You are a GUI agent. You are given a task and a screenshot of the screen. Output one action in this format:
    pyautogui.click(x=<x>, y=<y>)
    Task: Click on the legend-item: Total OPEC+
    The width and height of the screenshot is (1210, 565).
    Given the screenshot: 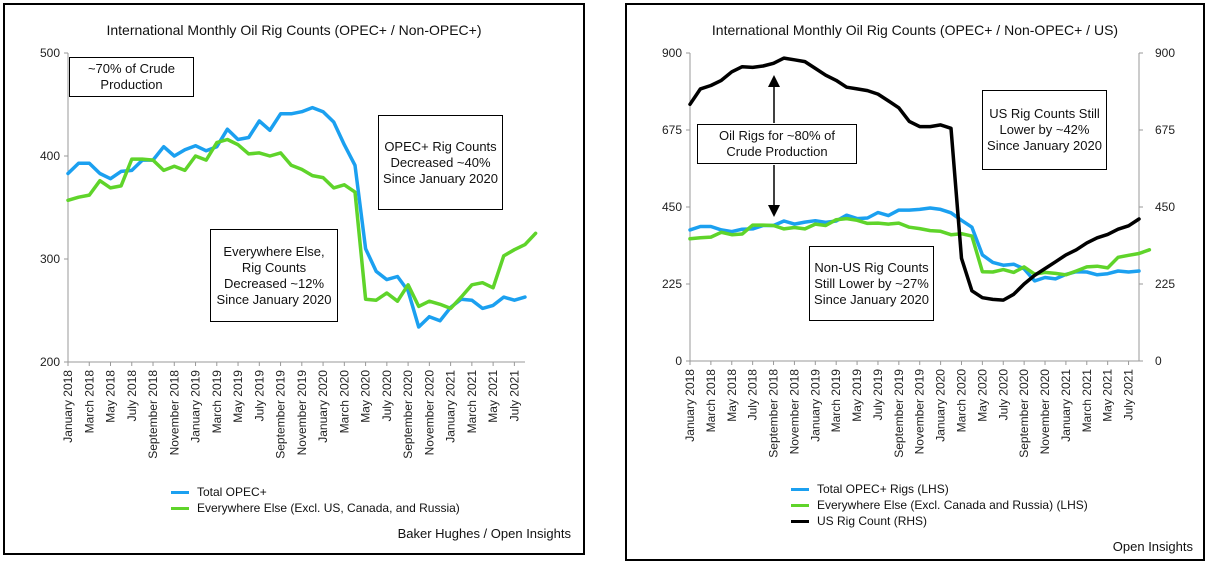 What is the action you would take?
    pyautogui.click(x=315, y=492)
    